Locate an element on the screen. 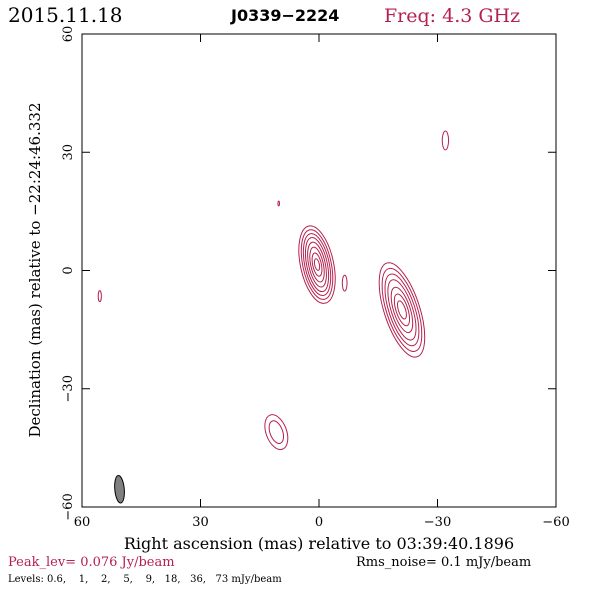  y-tick-labels: −60 −30 0 30 60 is located at coordinates (68, 273).